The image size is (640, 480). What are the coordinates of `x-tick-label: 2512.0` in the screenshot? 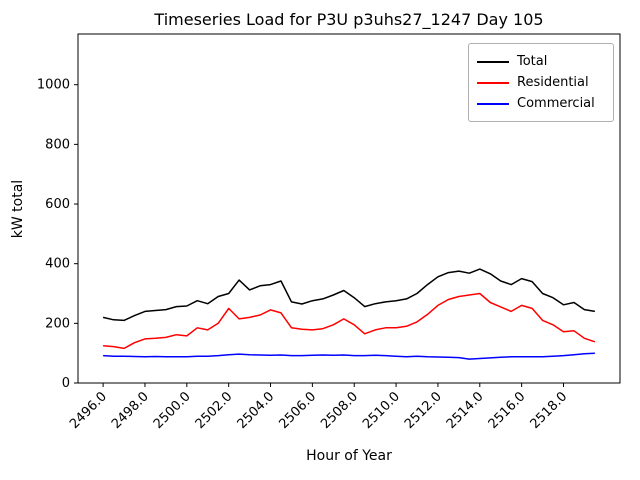 It's located at (423, 410).